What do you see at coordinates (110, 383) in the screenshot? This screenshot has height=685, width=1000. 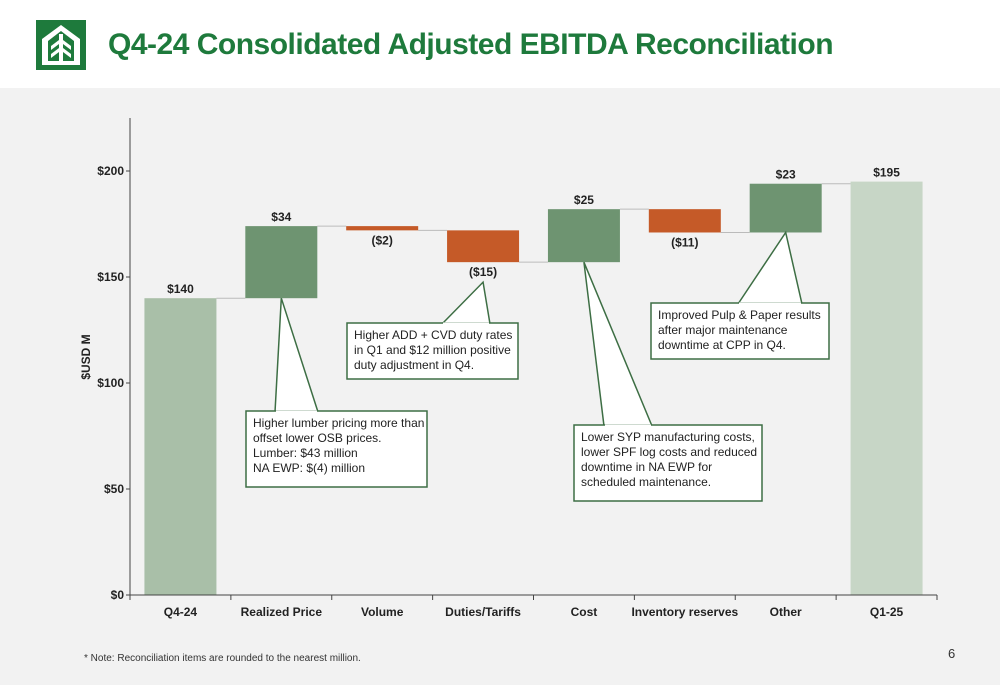 I see `y-tick-label: $100` at bounding box center [110, 383].